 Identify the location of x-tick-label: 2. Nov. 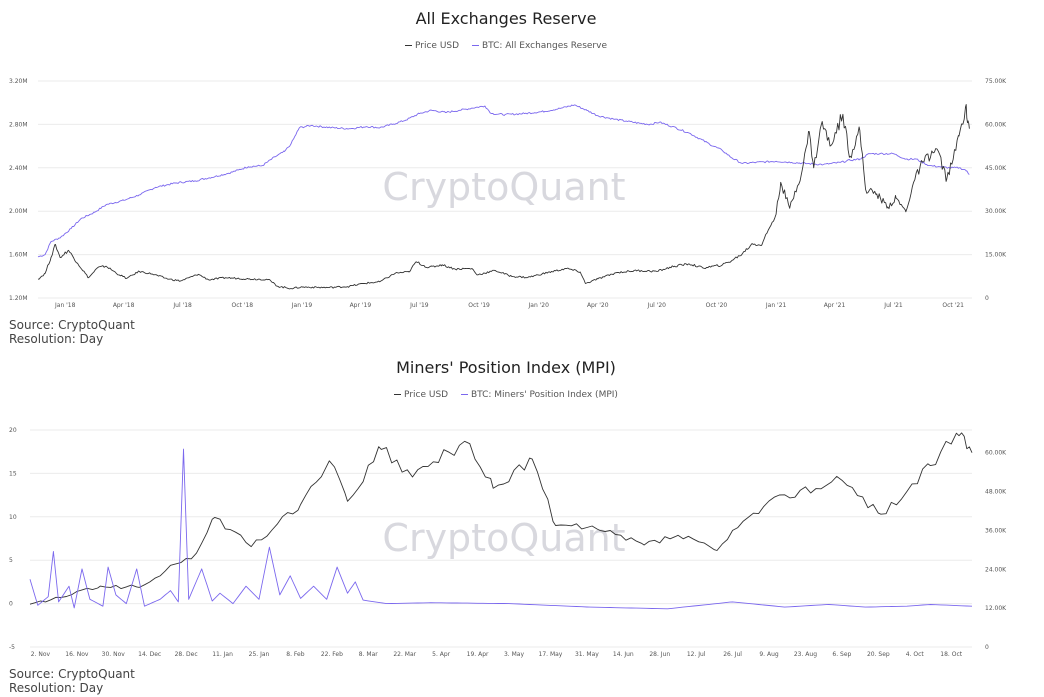
(41, 654).